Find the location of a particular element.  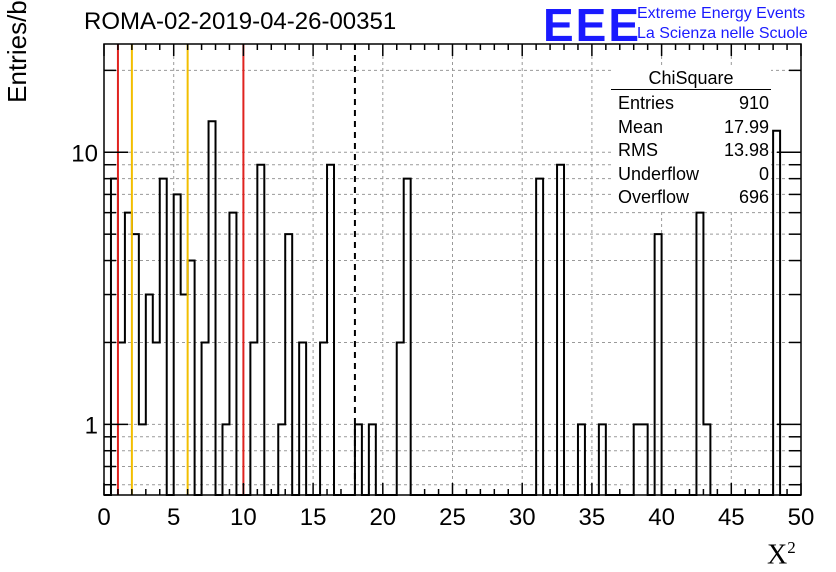

stats-title: ChiSquare is located at coordinates (691, 79).